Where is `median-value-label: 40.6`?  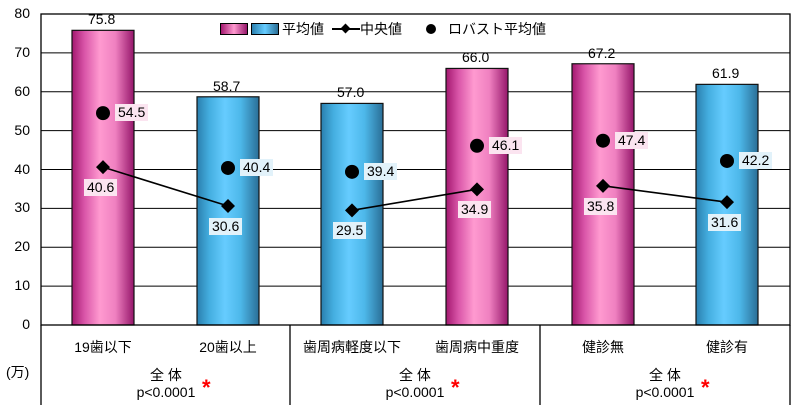 median-value-label: 40.6 is located at coordinates (101, 188).